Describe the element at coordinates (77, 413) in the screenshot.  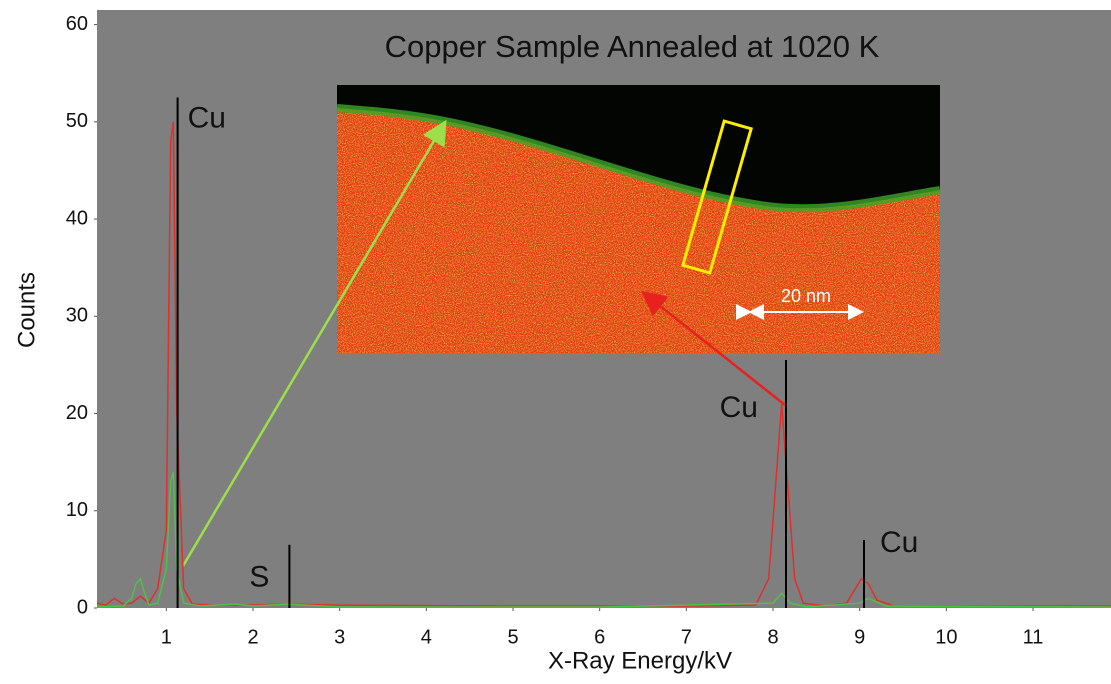
I see `y-tick-label: 20` at that location.